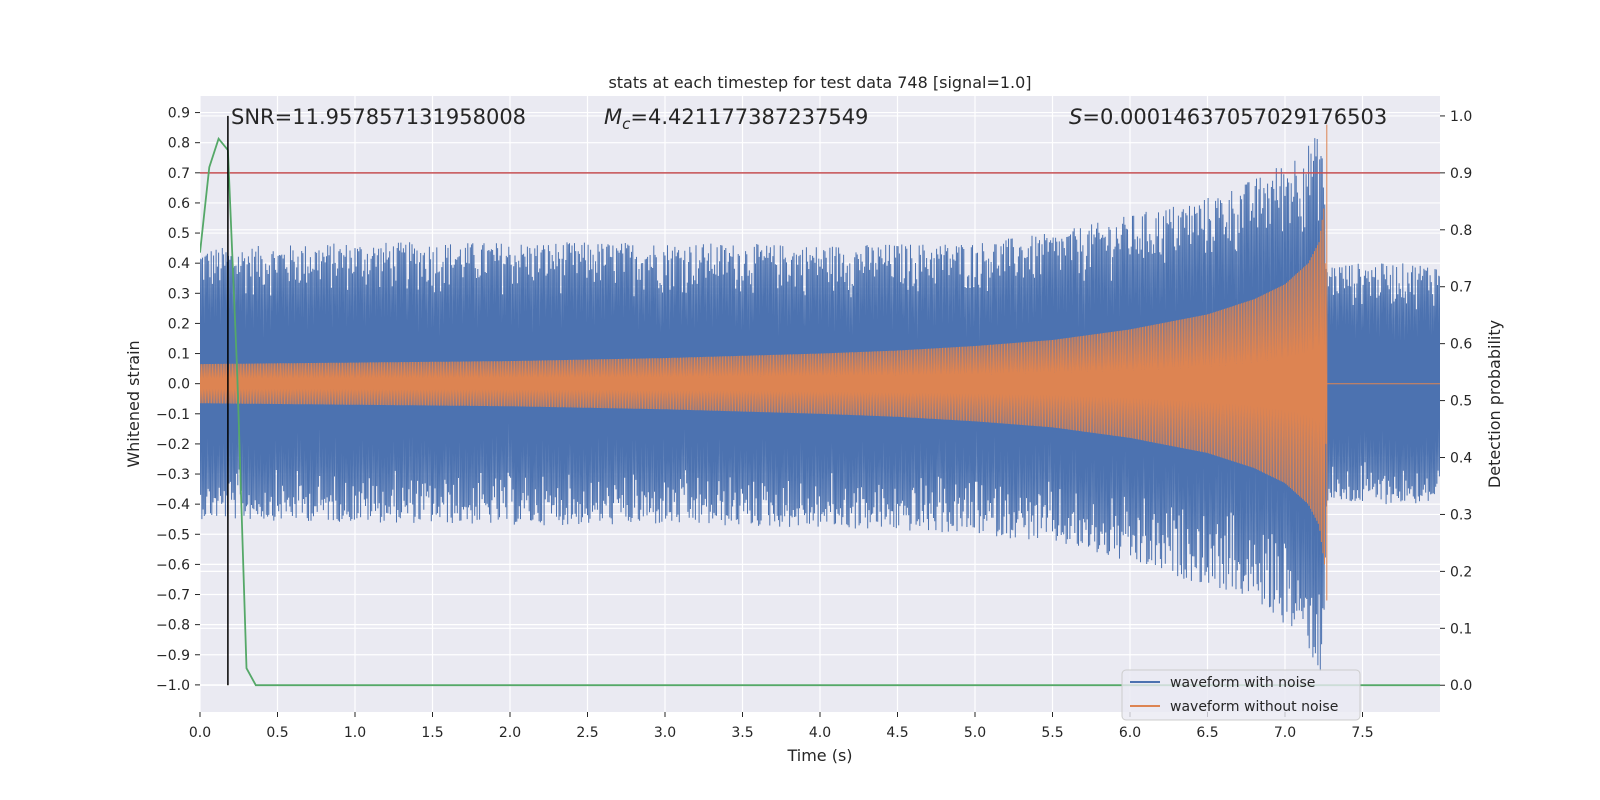  I want to click on annotation-chirp-mass: Mc=4.421177387237549, so click(736, 119).